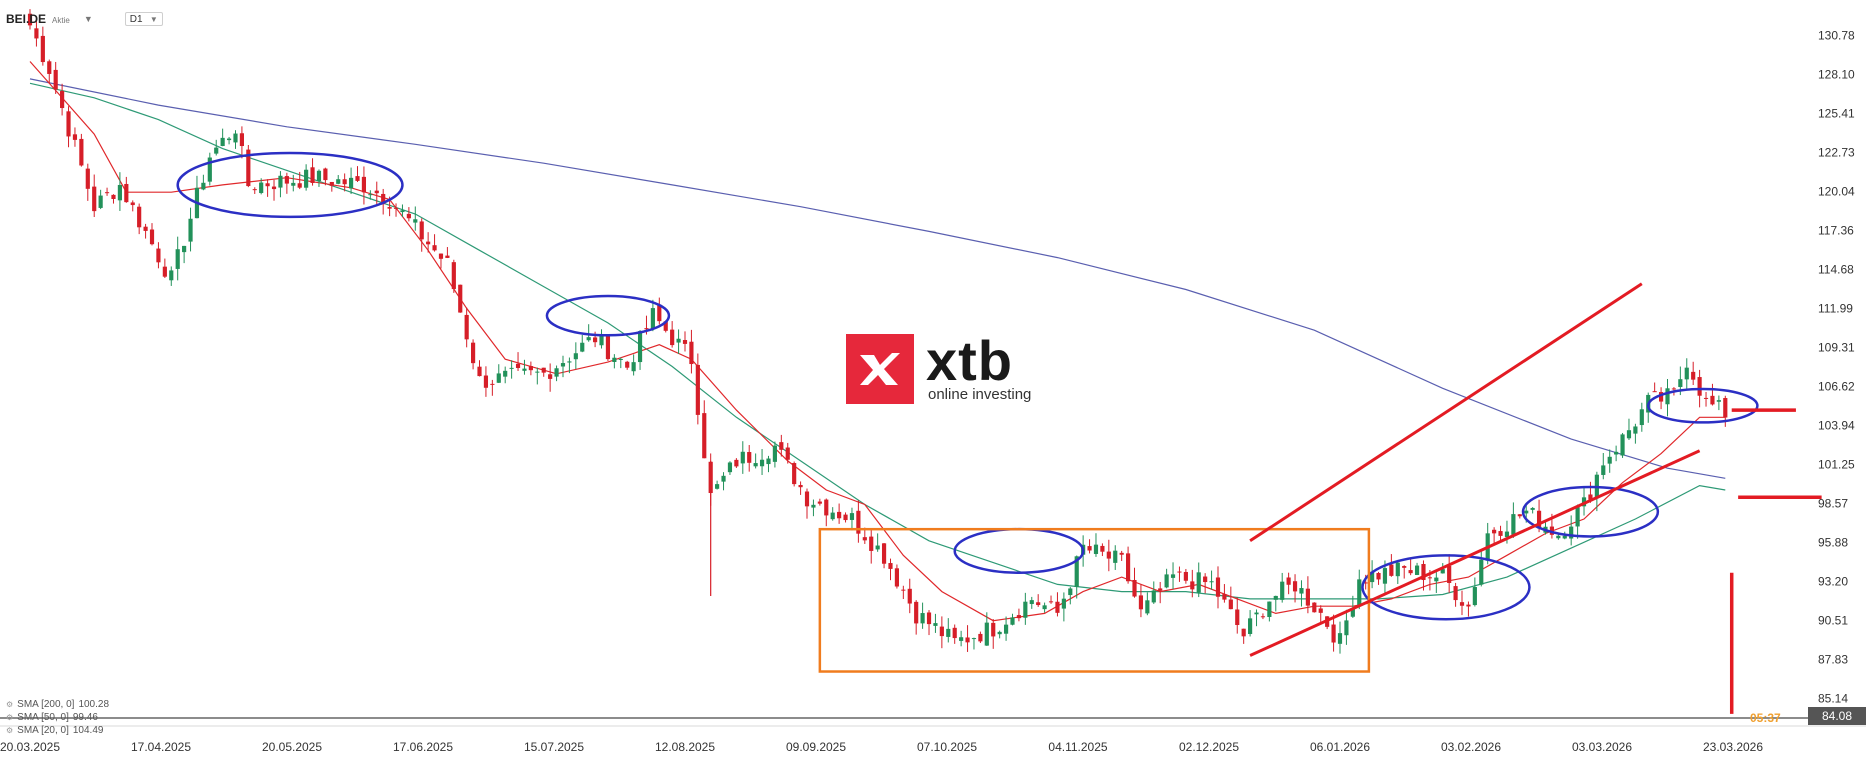  Describe the element at coordinates (423, 747) in the screenshot. I see `x-tick-label: 17.06.2025` at that location.